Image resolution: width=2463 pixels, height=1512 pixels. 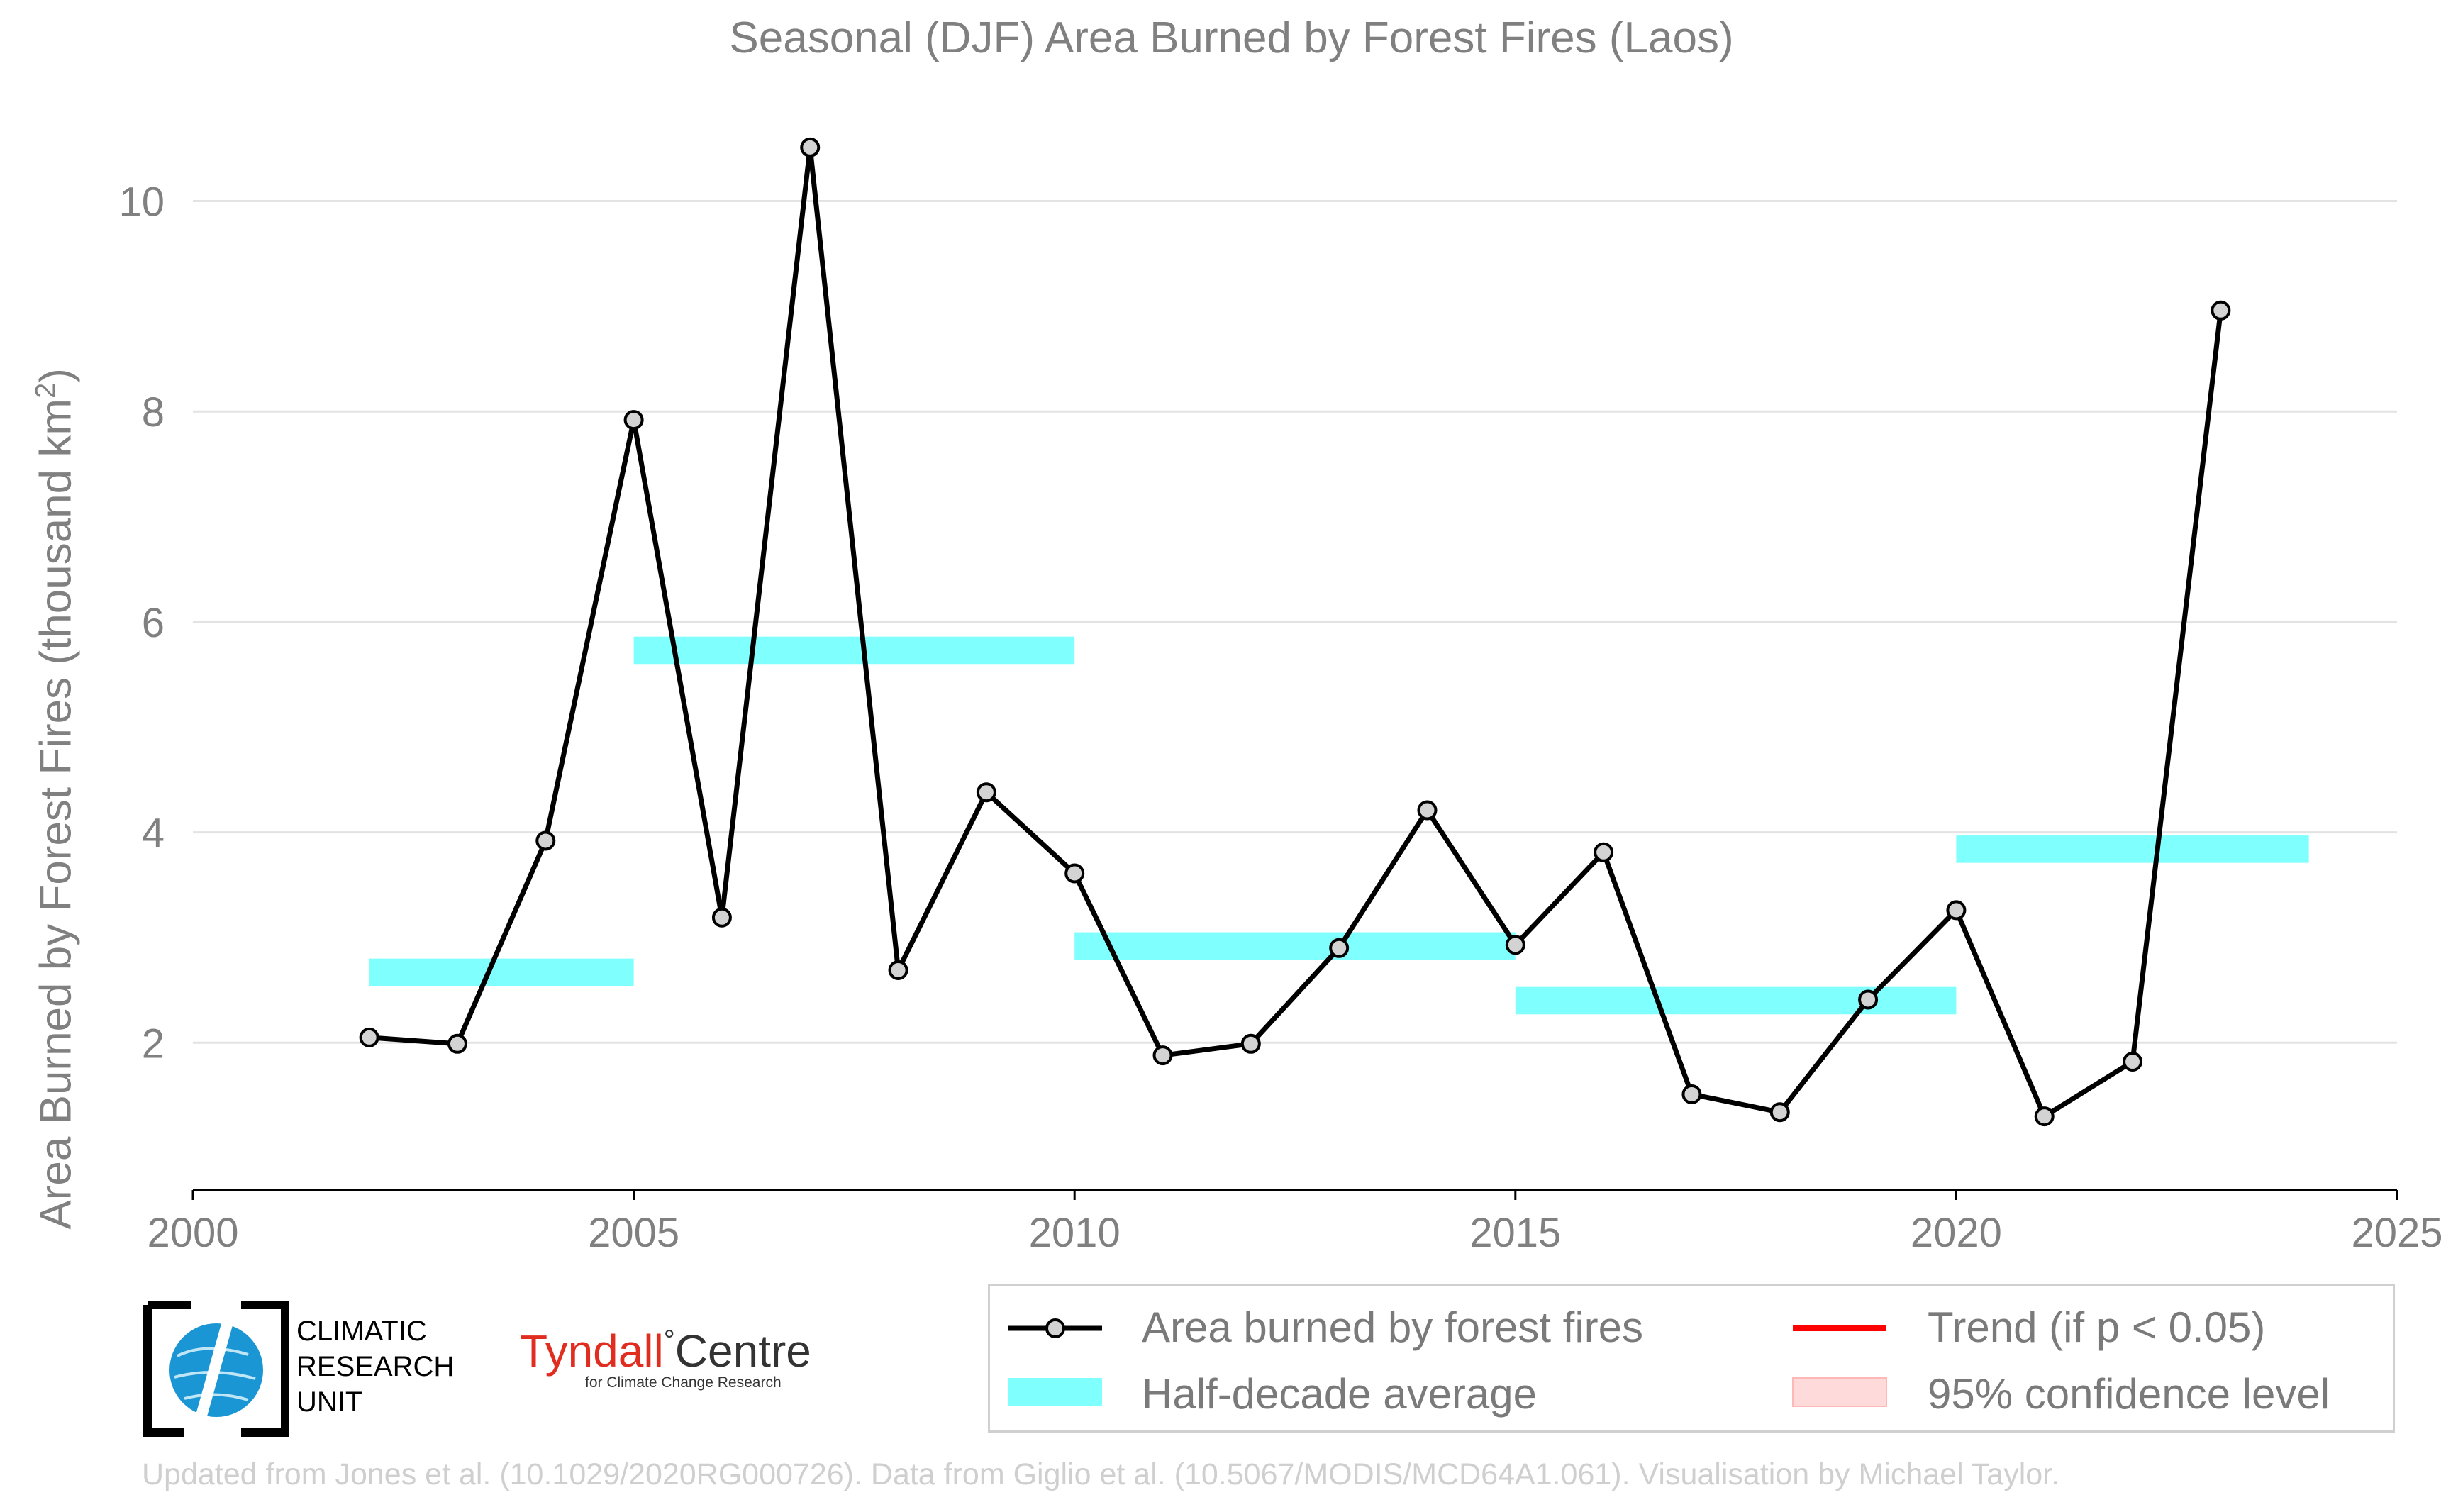 What do you see at coordinates (633, 1233) in the screenshot?
I see `x-tick-label-2005: 2005` at bounding box center [633, 1233].